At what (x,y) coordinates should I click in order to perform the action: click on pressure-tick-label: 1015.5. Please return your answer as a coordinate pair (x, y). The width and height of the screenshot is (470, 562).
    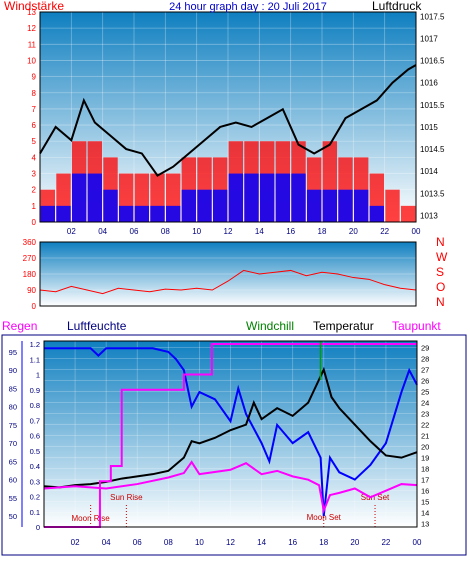
    Looking at the image, I should click on (432, 105).